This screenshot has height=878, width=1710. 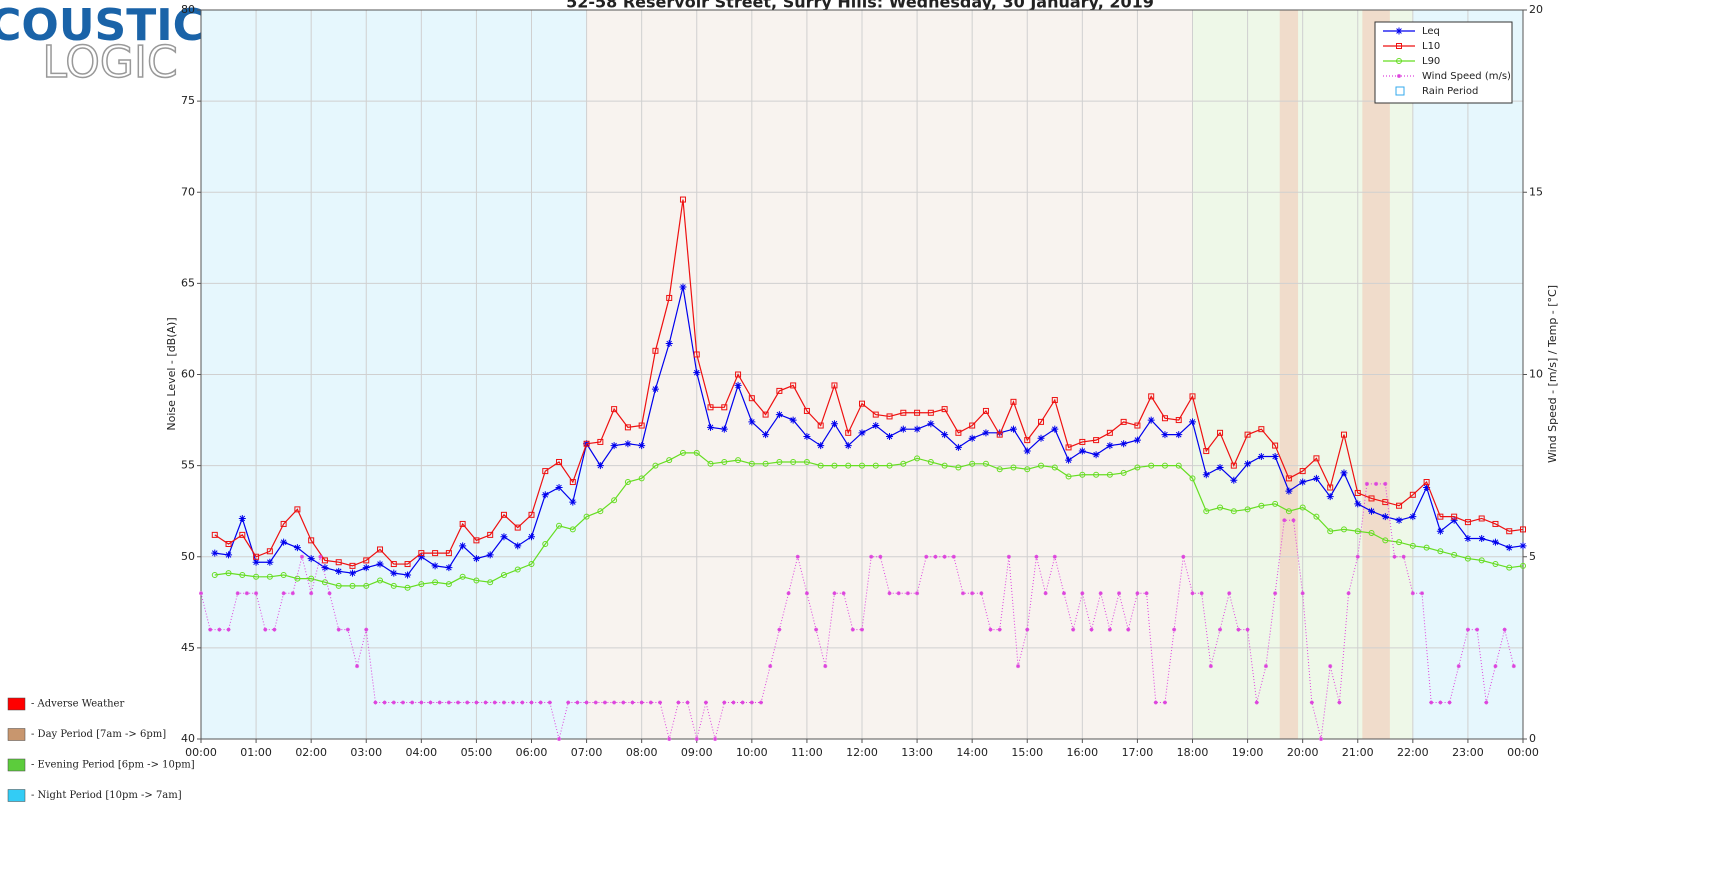 I want to click on x-tick-label: 13:00, so click(x=917, y=752).